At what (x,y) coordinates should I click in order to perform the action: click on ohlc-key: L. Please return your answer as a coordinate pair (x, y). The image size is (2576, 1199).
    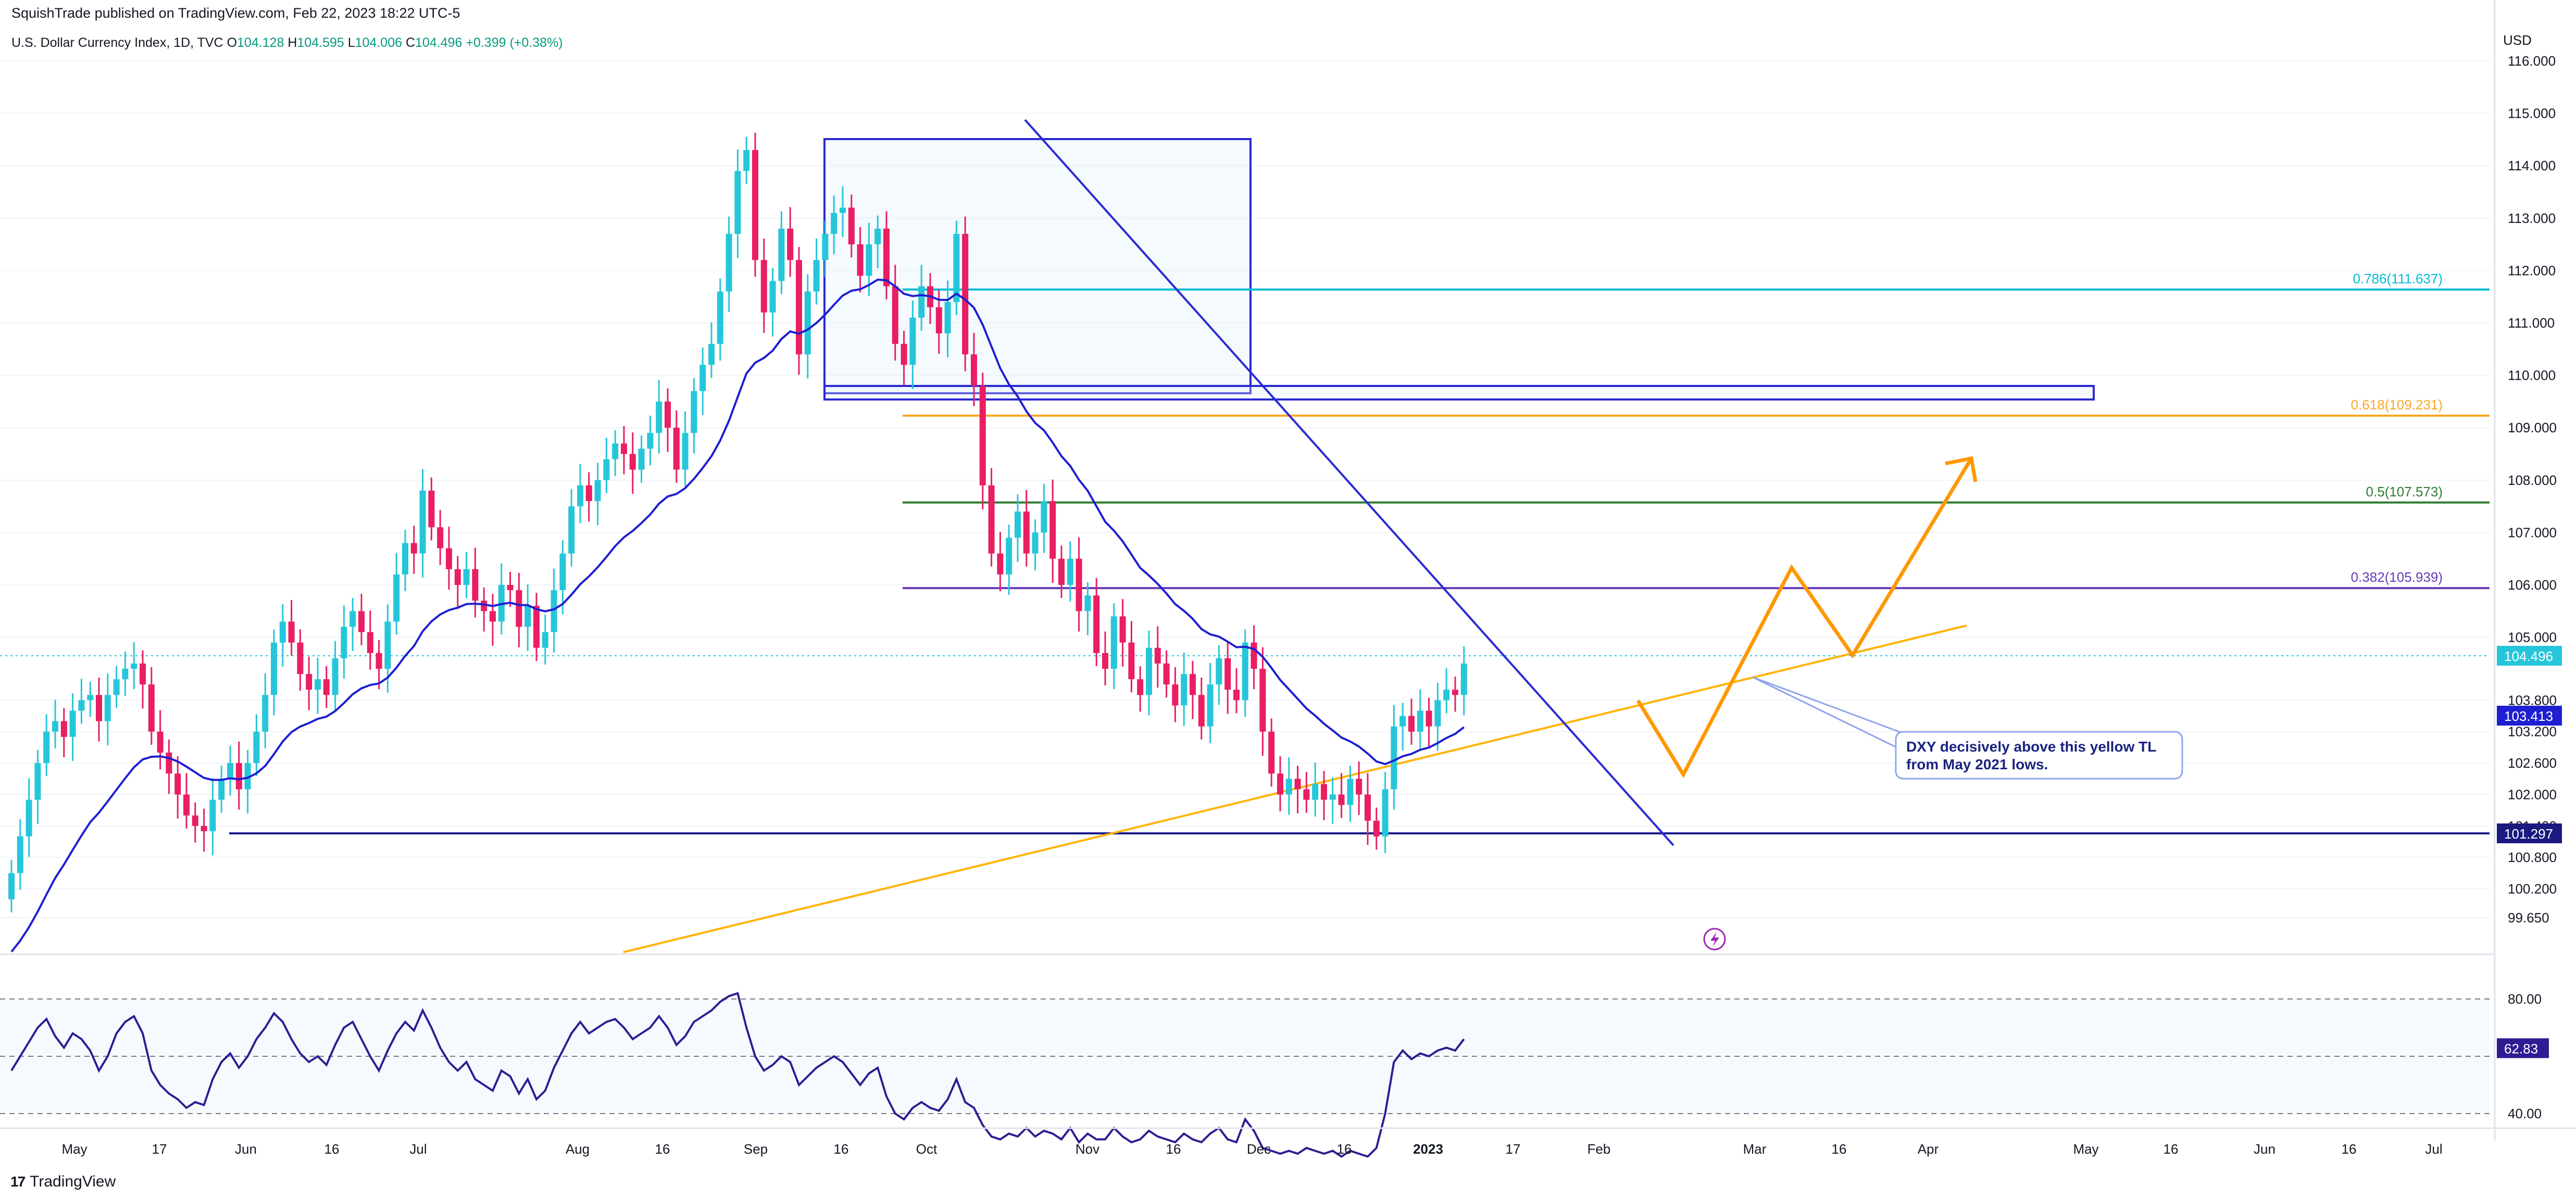
    Looking at the image, I should click on (349, 42).